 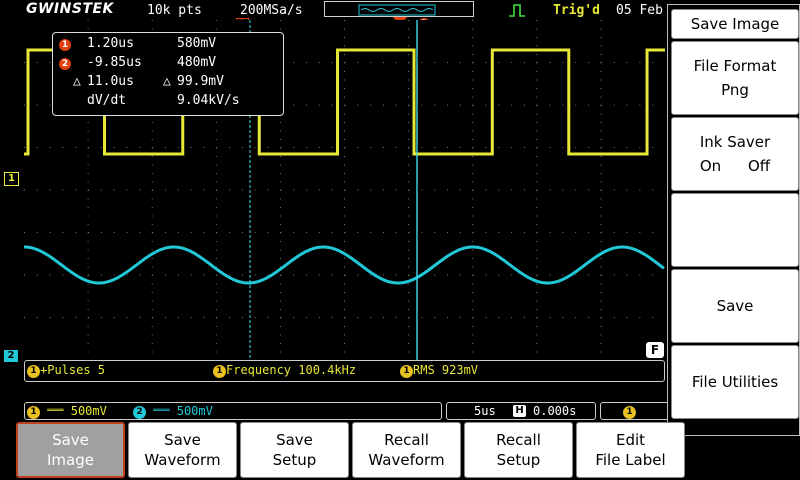 I want to click on save-button: Save, so click(x=735, y=306).